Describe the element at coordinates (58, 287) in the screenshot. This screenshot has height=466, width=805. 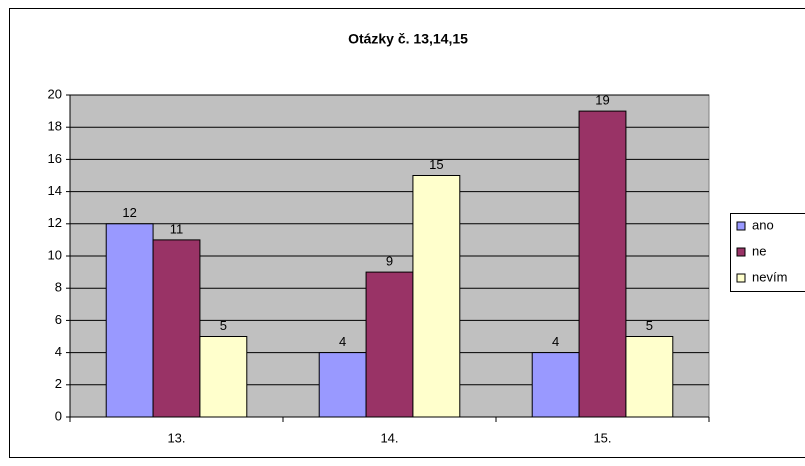
I see `y-tick-label: 8` at that location.